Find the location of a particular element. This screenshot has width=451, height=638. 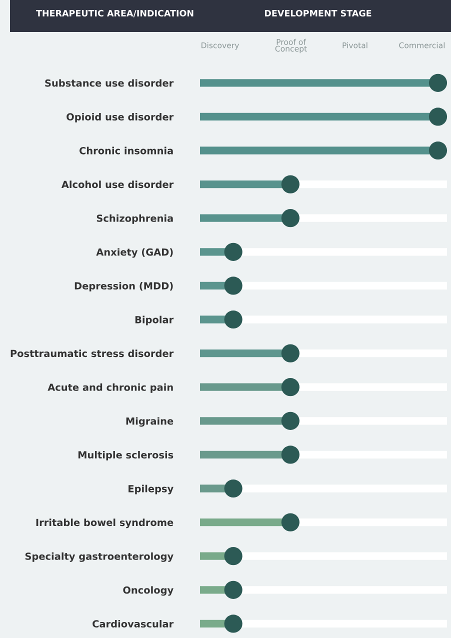

y-tick-label: Irritable bowel syndrome is located at coordinates (105, 523).